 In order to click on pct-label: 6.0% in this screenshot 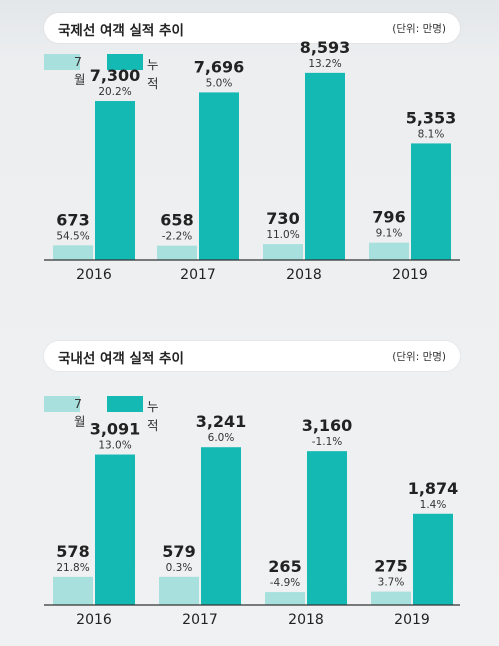, I will do `click(221, 438)`.